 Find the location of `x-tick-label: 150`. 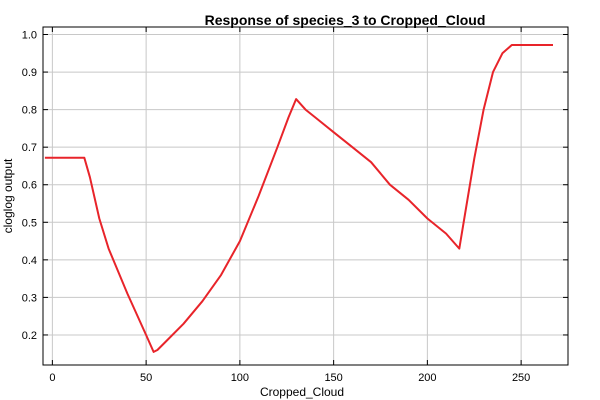

x-tick-label: 150 is located at coordinates (333, 378).